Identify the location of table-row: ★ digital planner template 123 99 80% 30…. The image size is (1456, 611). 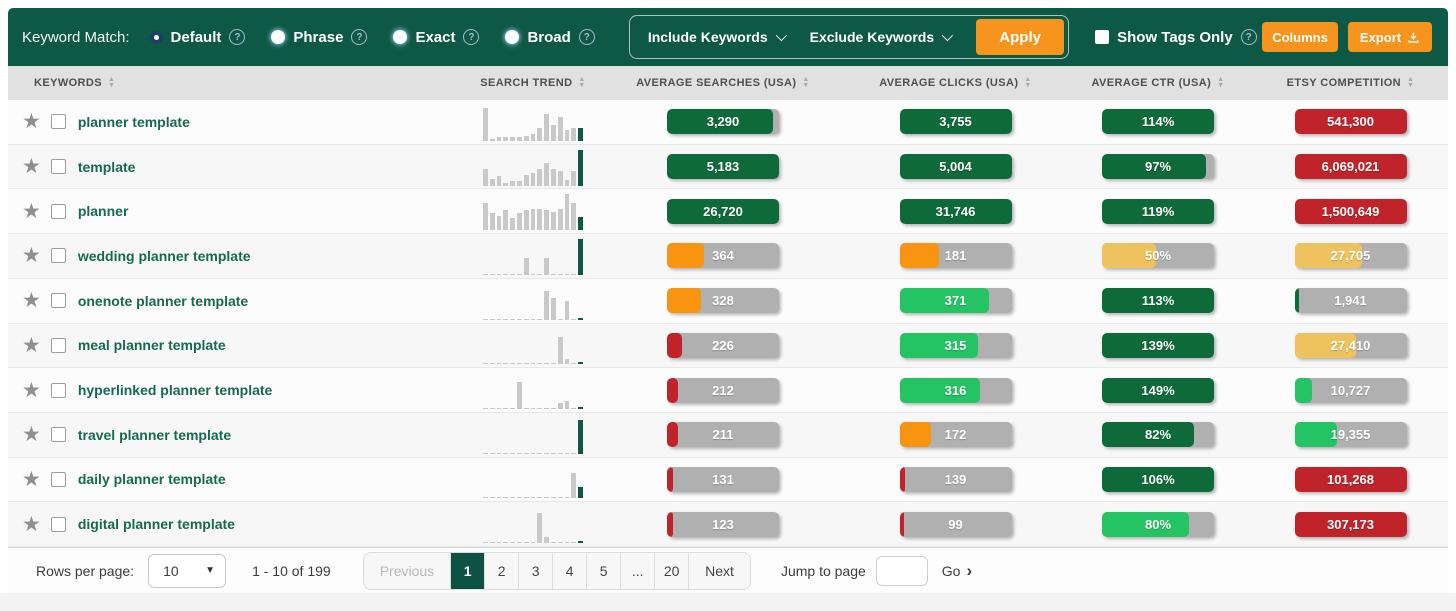
(728, 525).